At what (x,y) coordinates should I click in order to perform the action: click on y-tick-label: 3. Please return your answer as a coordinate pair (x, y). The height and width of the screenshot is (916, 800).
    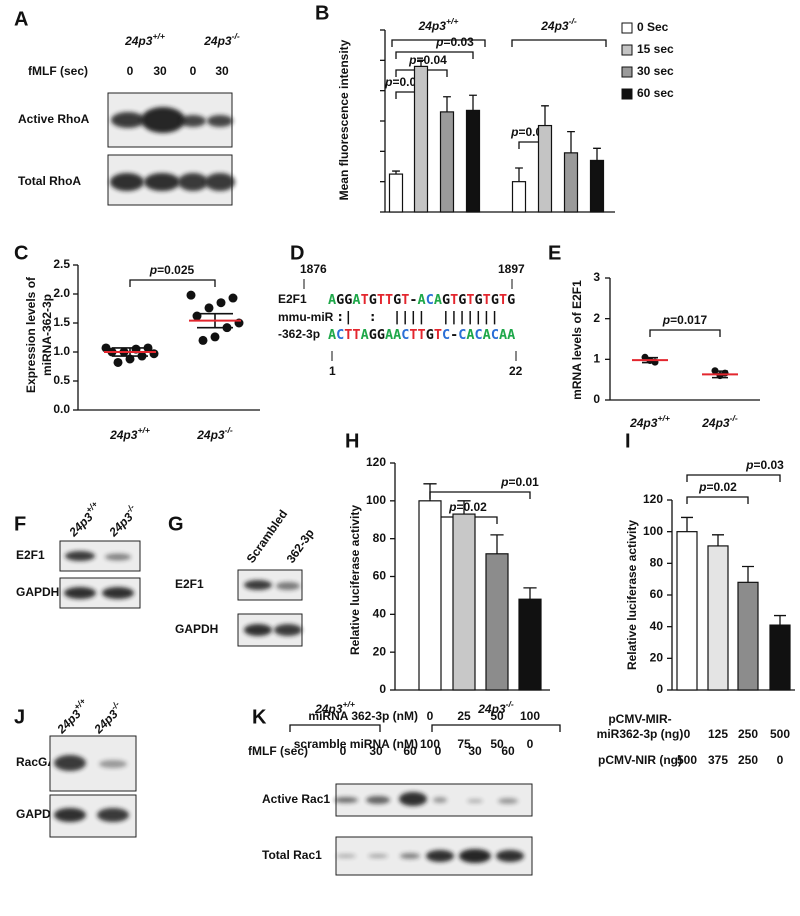
    Looking at the image, I should click on (596, 277).